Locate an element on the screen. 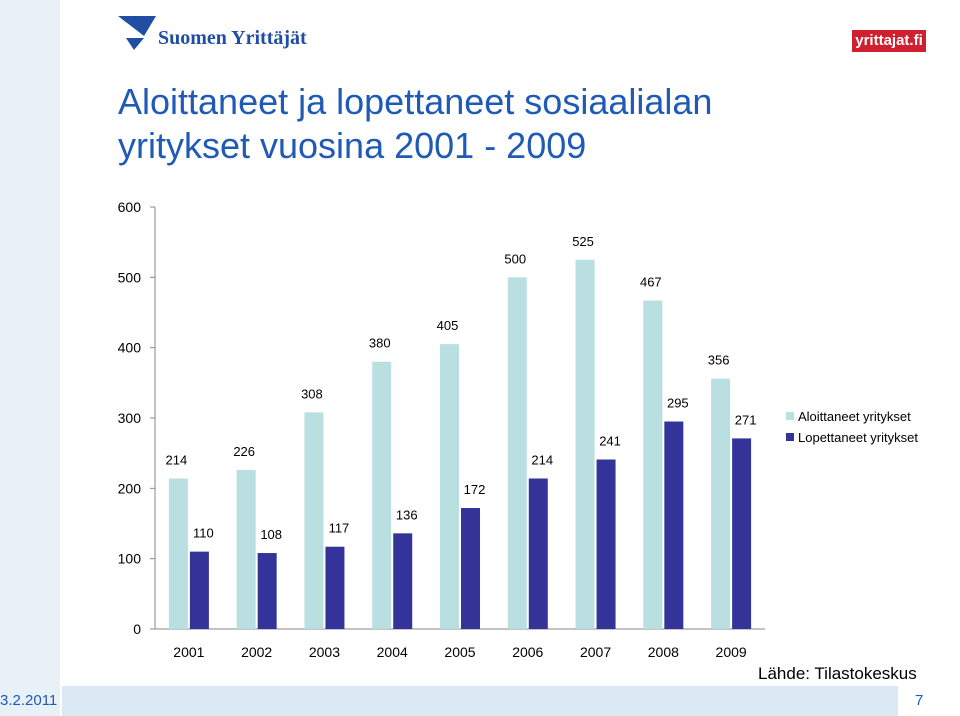 The width and height of the screenshot is (960, 716). footer-bar is located at coordinates (480, 701).